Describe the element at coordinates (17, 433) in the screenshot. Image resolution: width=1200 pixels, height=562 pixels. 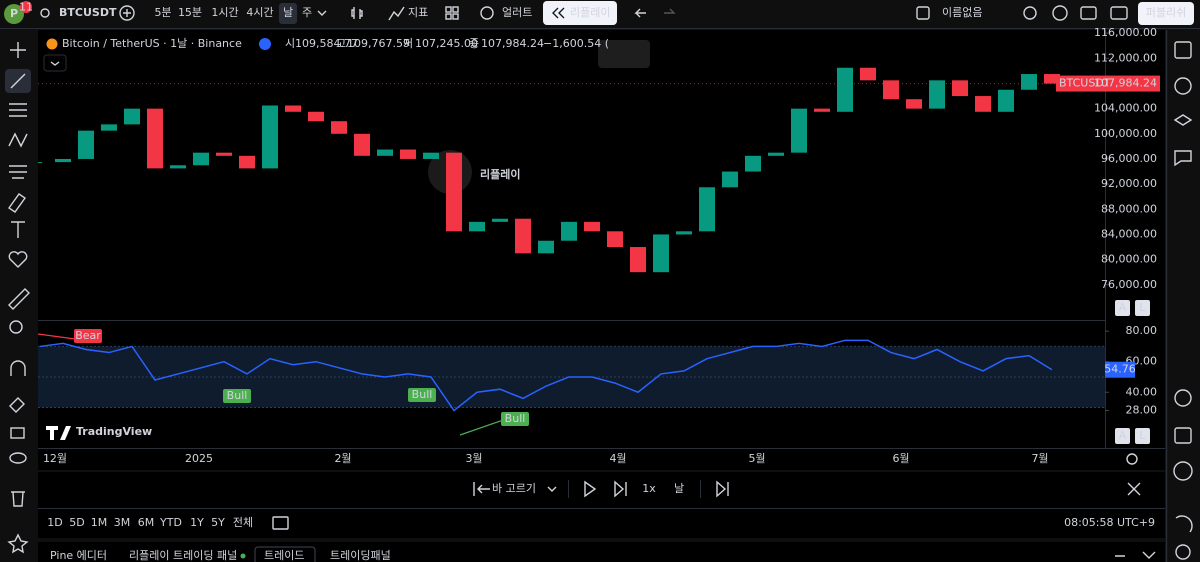
I see `lock-tool` at that location.